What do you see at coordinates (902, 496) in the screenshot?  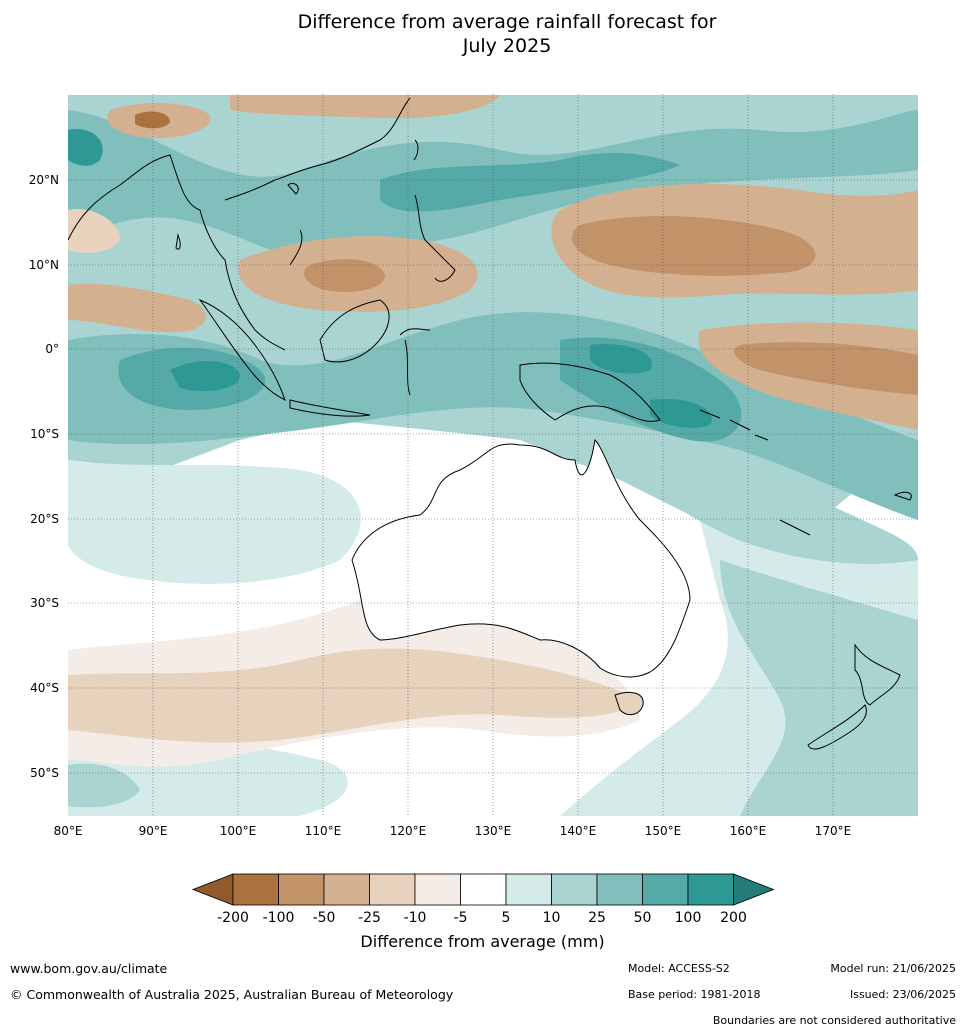 I see `fiji` at bounding box center [902, 496].